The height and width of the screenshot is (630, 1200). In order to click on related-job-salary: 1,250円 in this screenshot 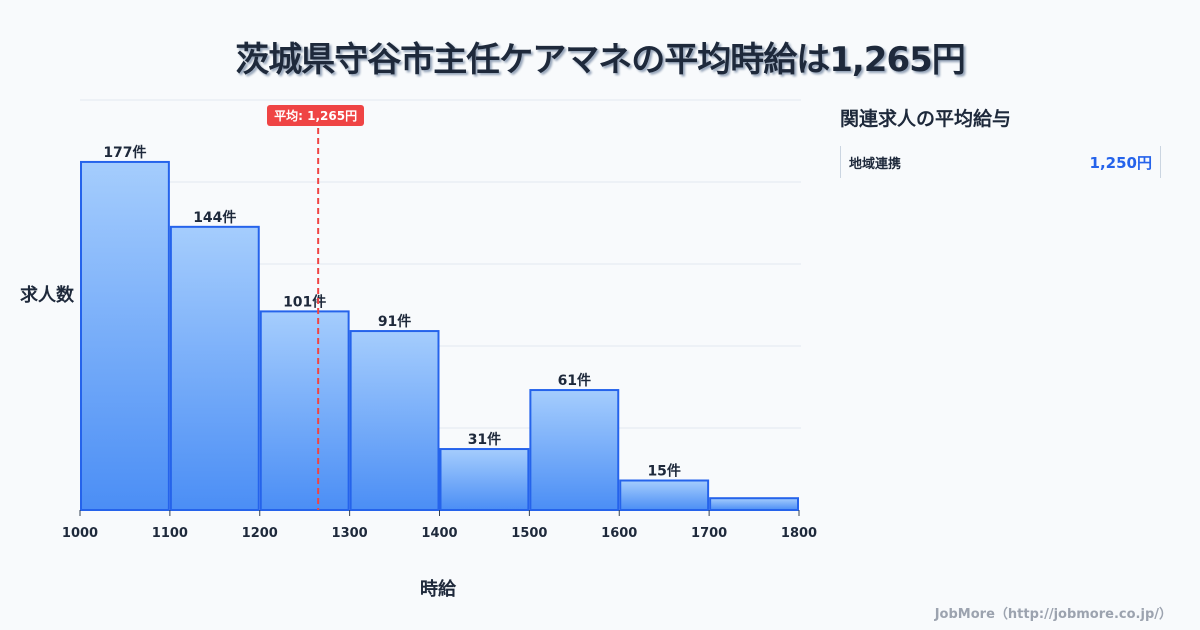, I will do `click(1120, 162)`.